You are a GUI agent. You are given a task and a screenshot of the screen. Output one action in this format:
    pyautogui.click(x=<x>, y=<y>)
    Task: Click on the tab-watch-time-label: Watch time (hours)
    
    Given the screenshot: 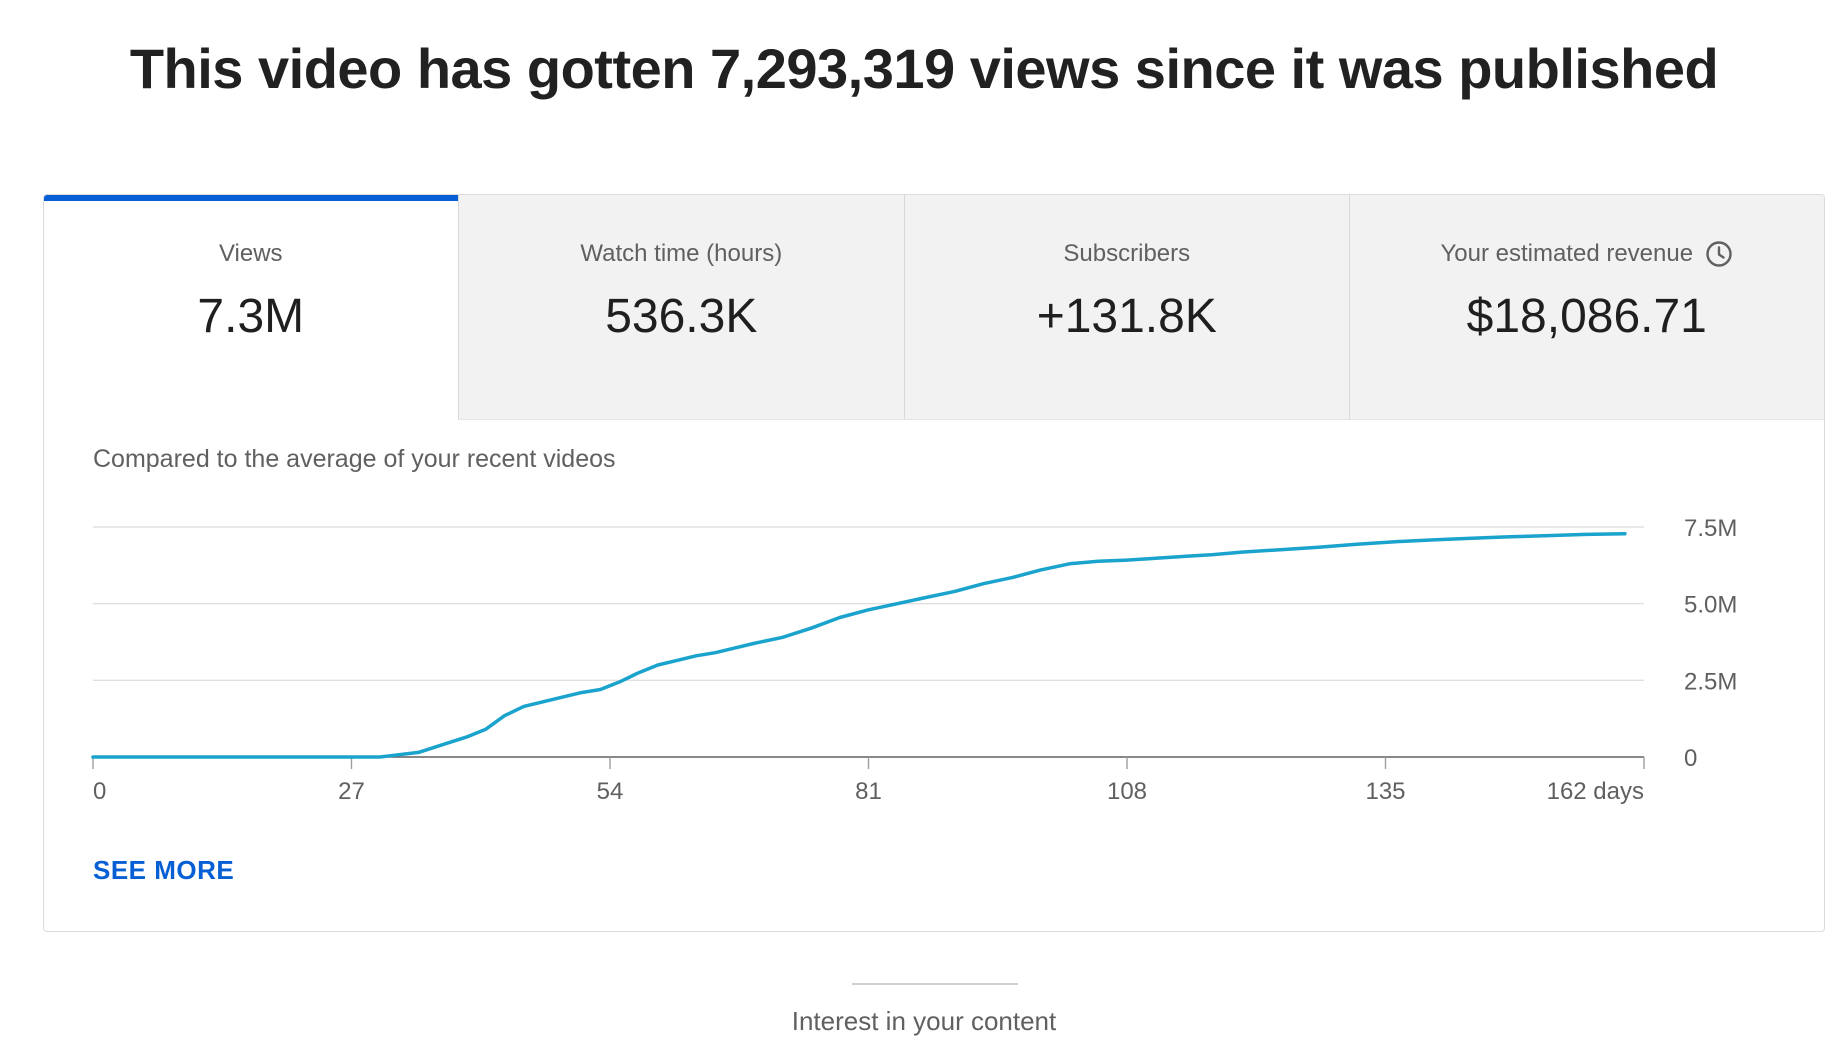 What is the action you would take?
    pyautogui.click(x=681, y=253)
    